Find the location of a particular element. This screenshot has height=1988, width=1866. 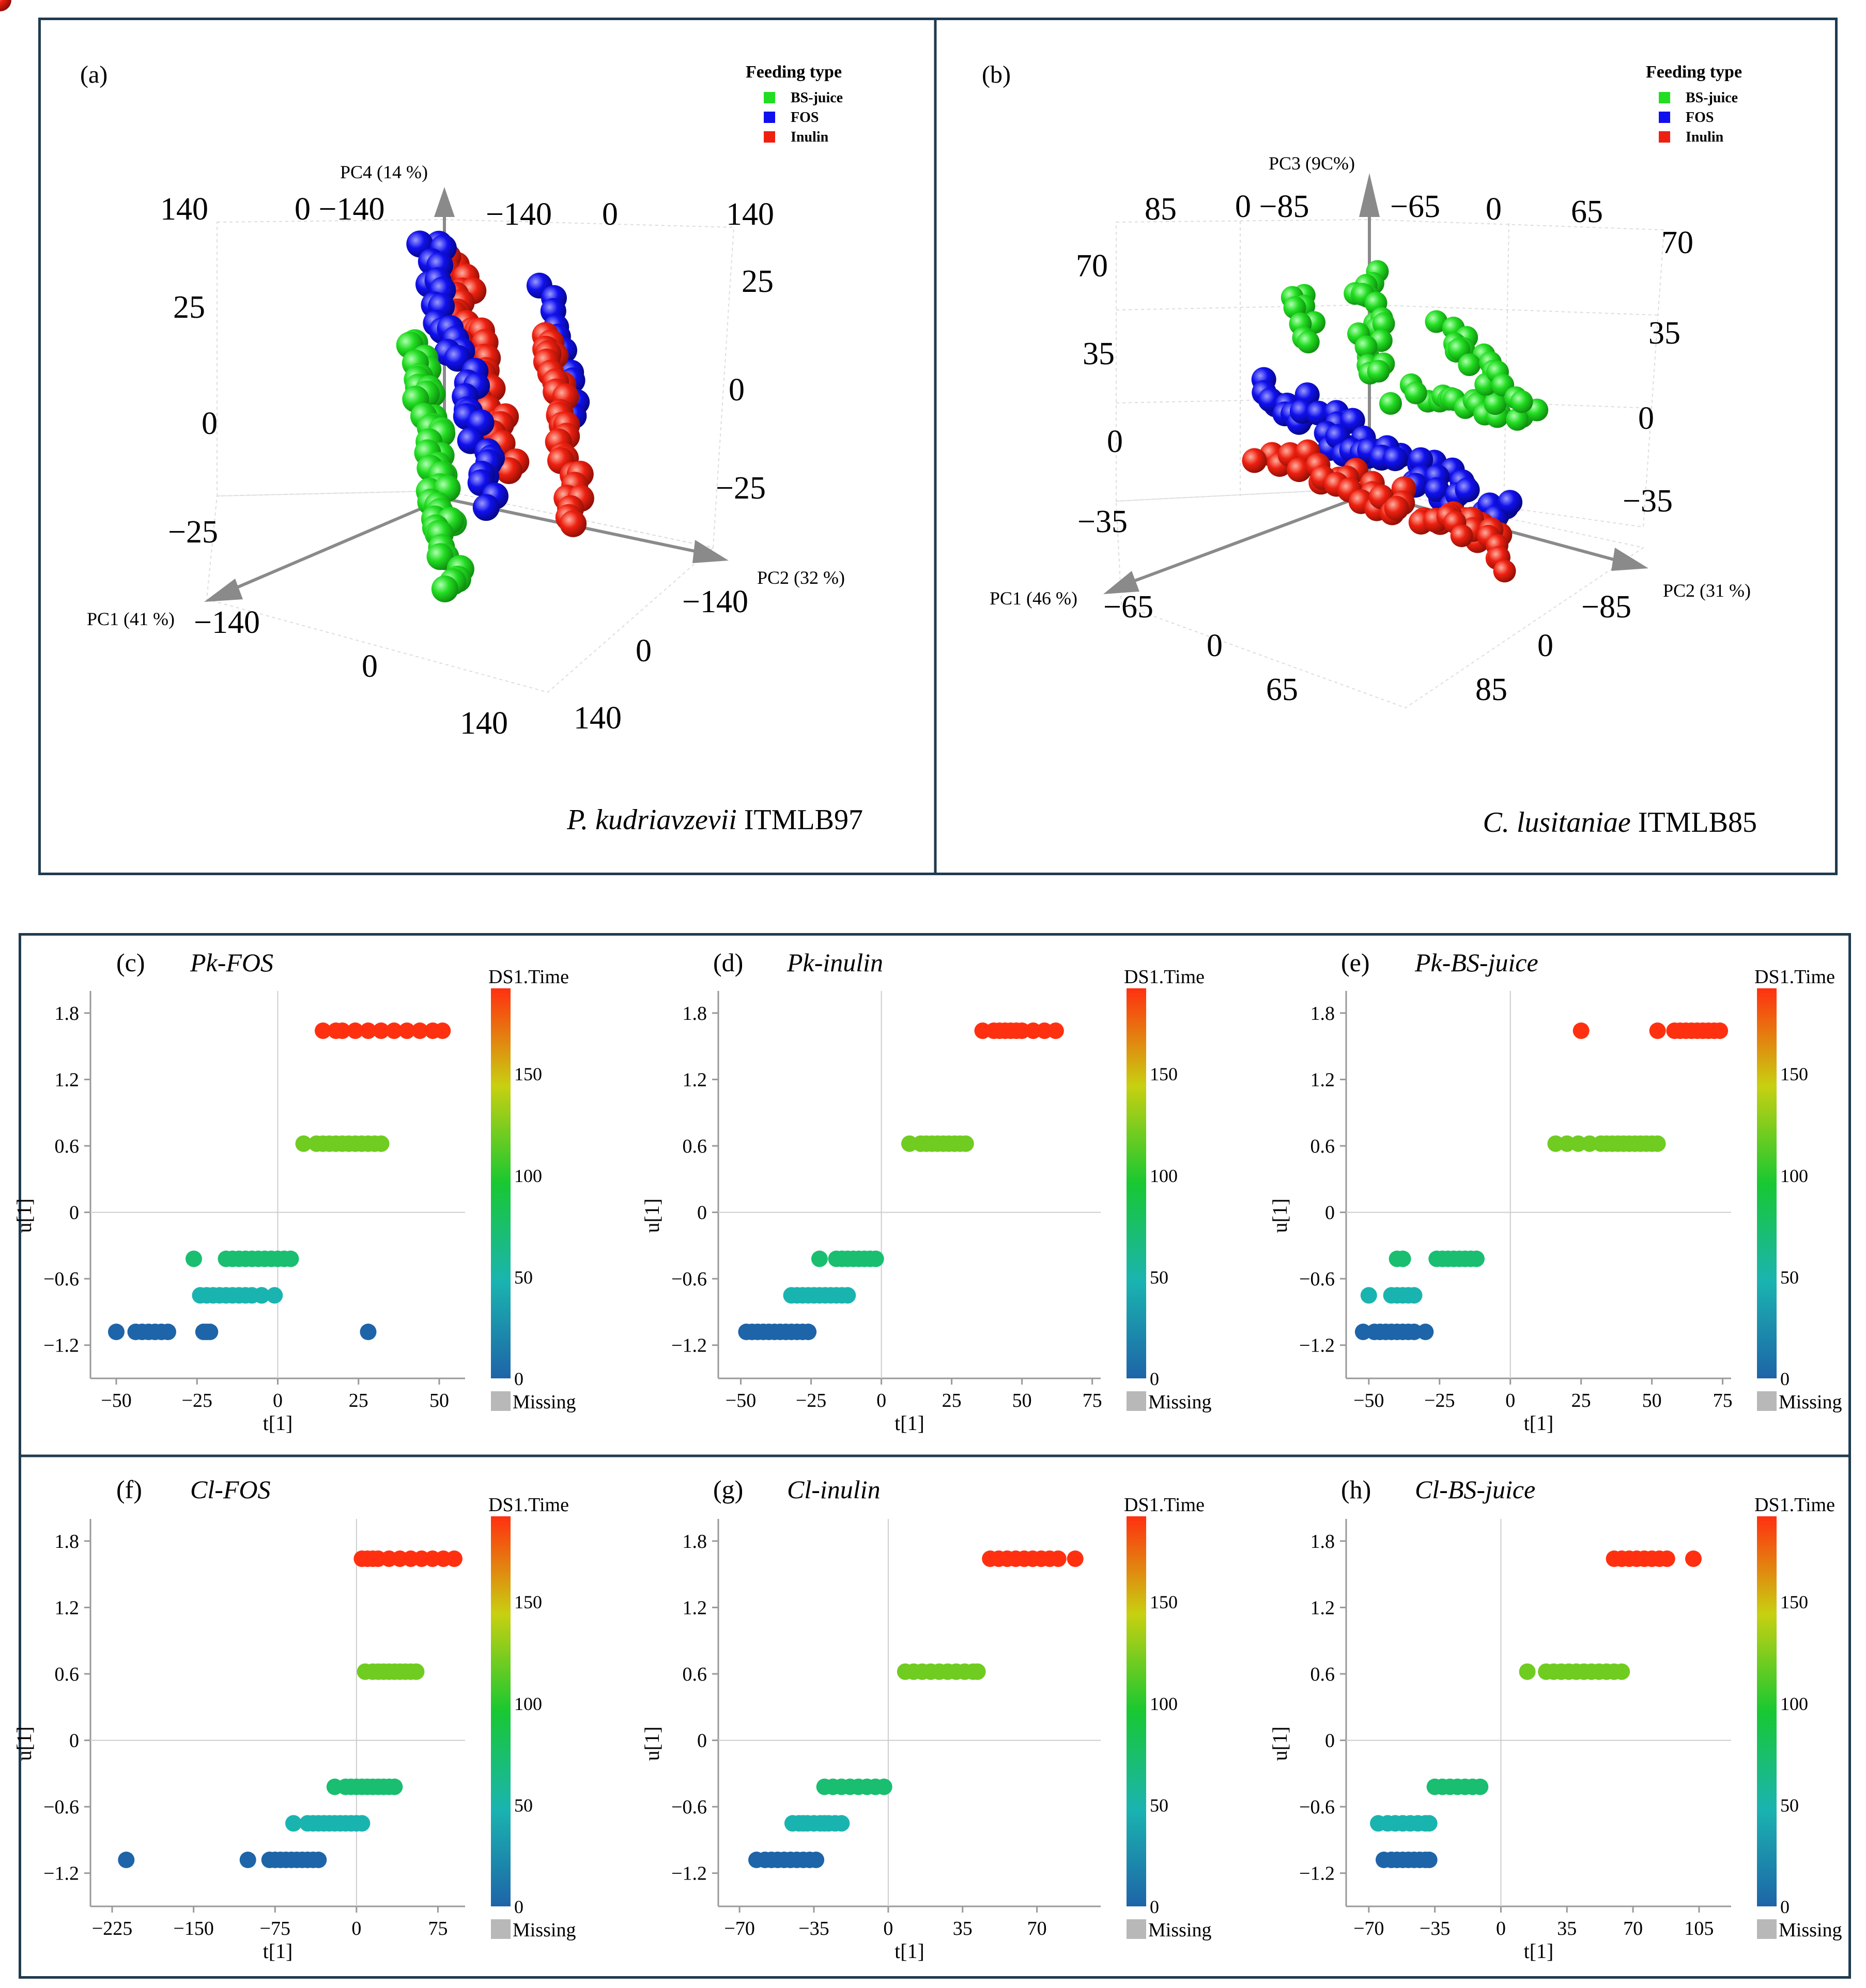

panel-b-tick-back-0: 85 is located at coordinates (1161, 210).